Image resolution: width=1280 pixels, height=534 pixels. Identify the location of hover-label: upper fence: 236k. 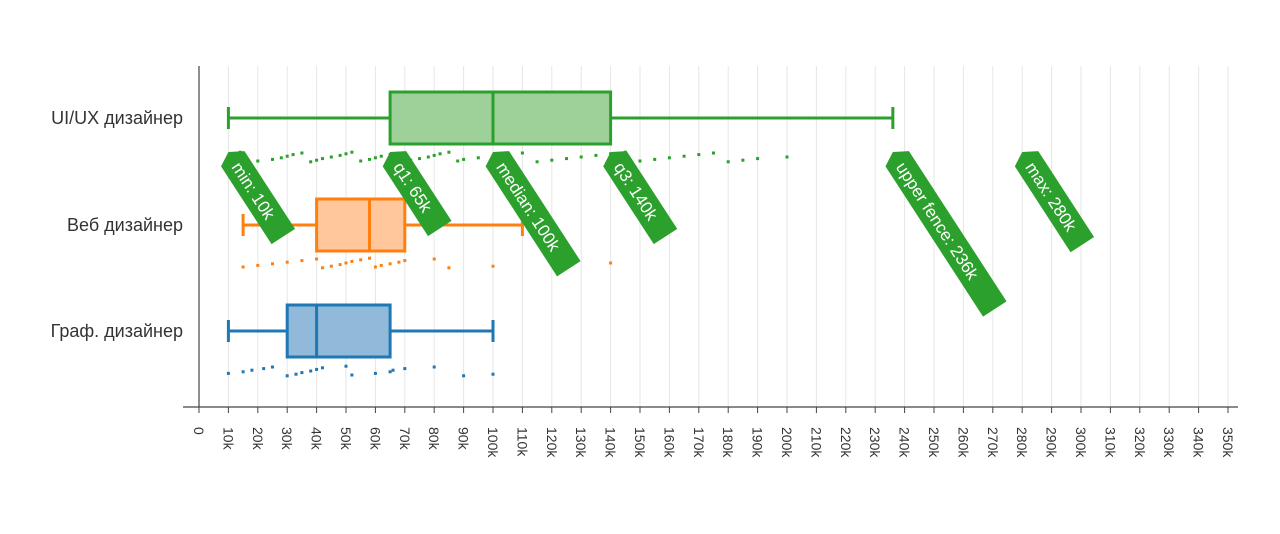
(946, 234).